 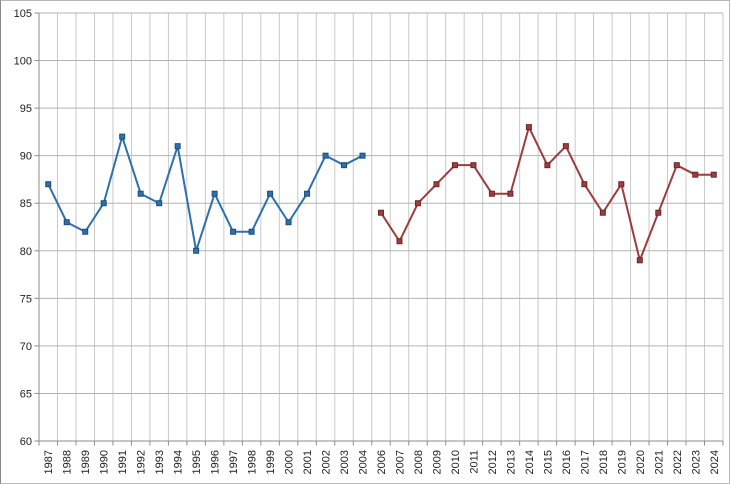 What do you see at coordinates (216, 462) in the screenshot?
I see `x-axis-tick-label: 1996` at bounding box center [216, 462].